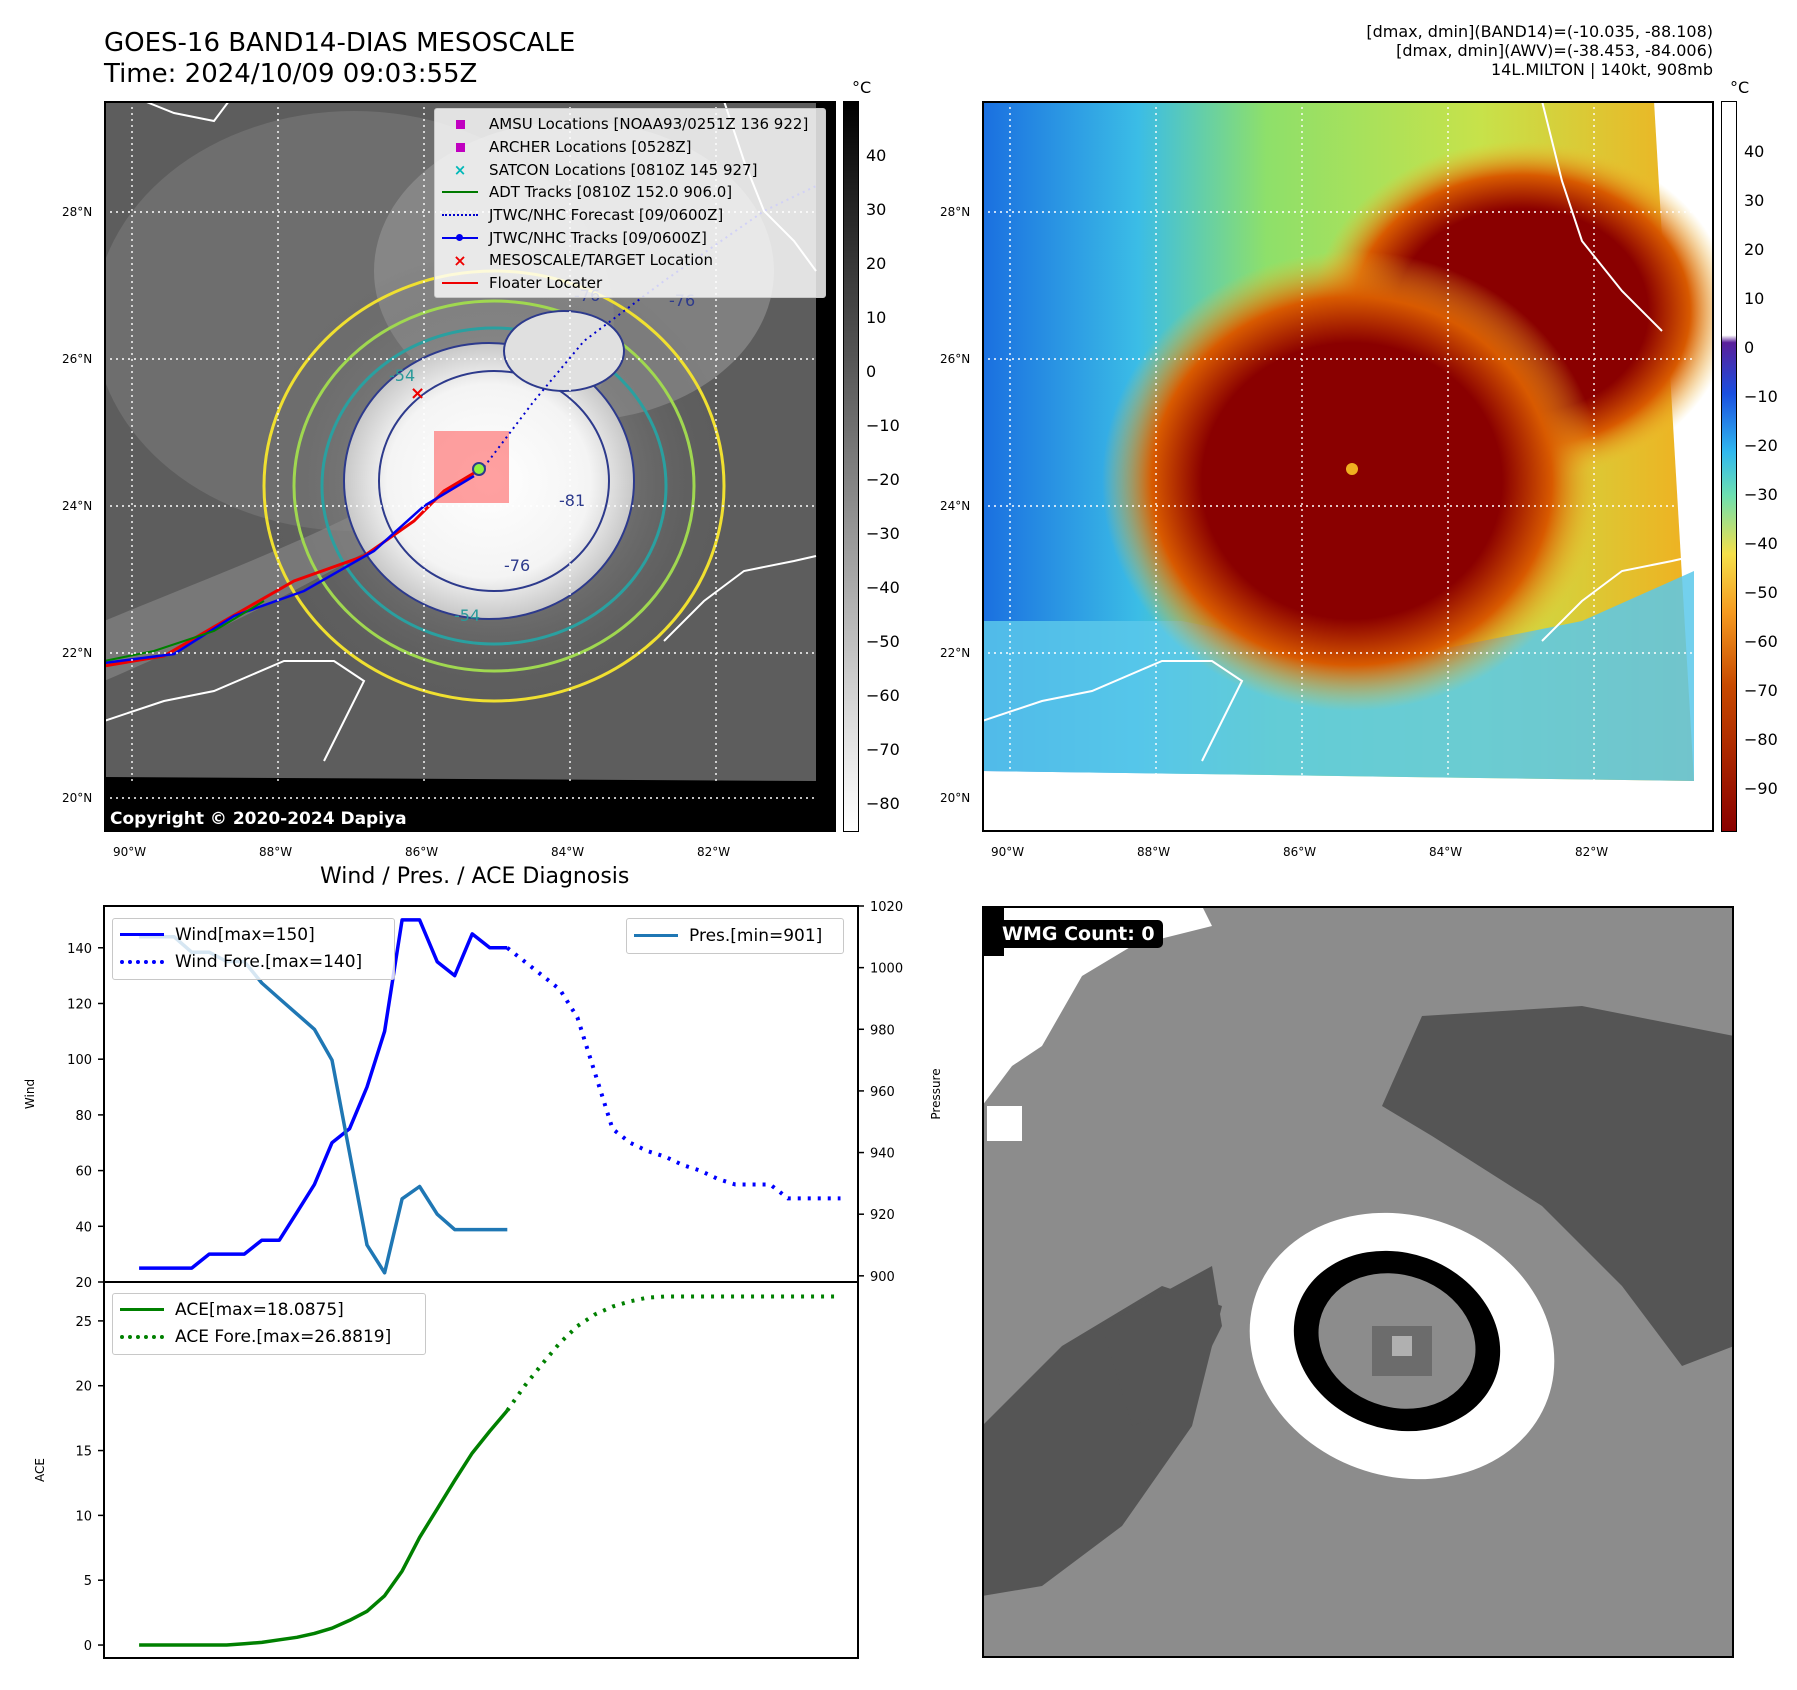 This screenshot has width=1797, height=1690. Describe the element at coordinates (258, 819) in the screenshot. I see `copyright-label: Copyright © 2020-2024 Dapiya` at that location.